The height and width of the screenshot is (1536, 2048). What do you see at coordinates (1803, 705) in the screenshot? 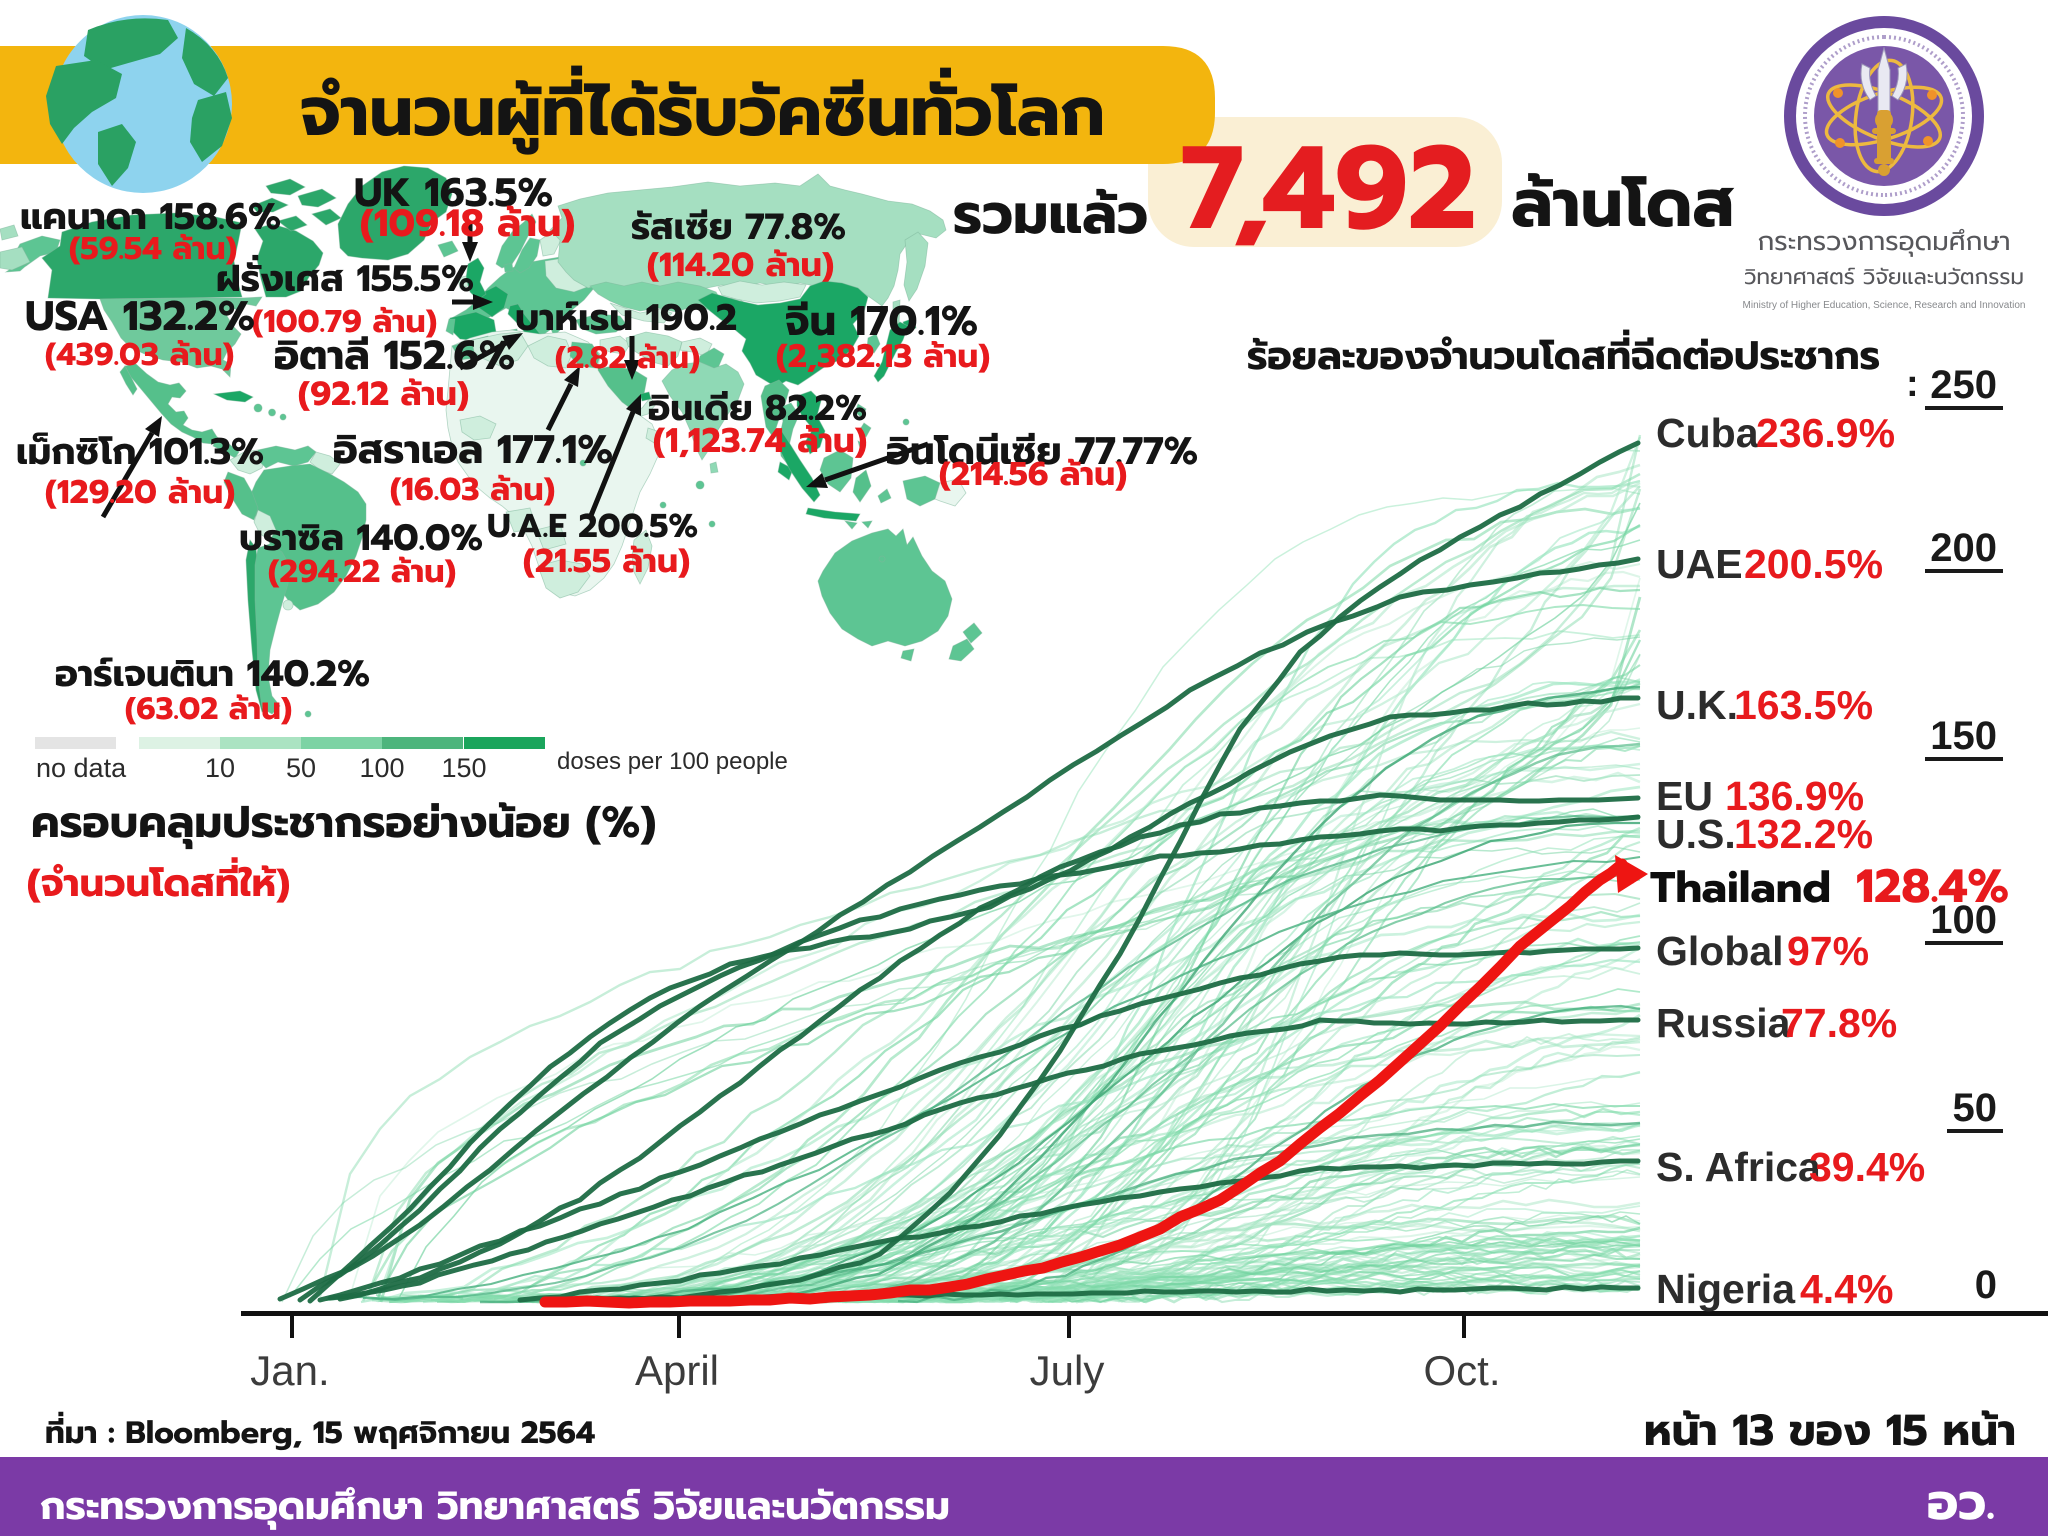
I see `svg-text: 163.5%` at bounding box center [1803, 705].